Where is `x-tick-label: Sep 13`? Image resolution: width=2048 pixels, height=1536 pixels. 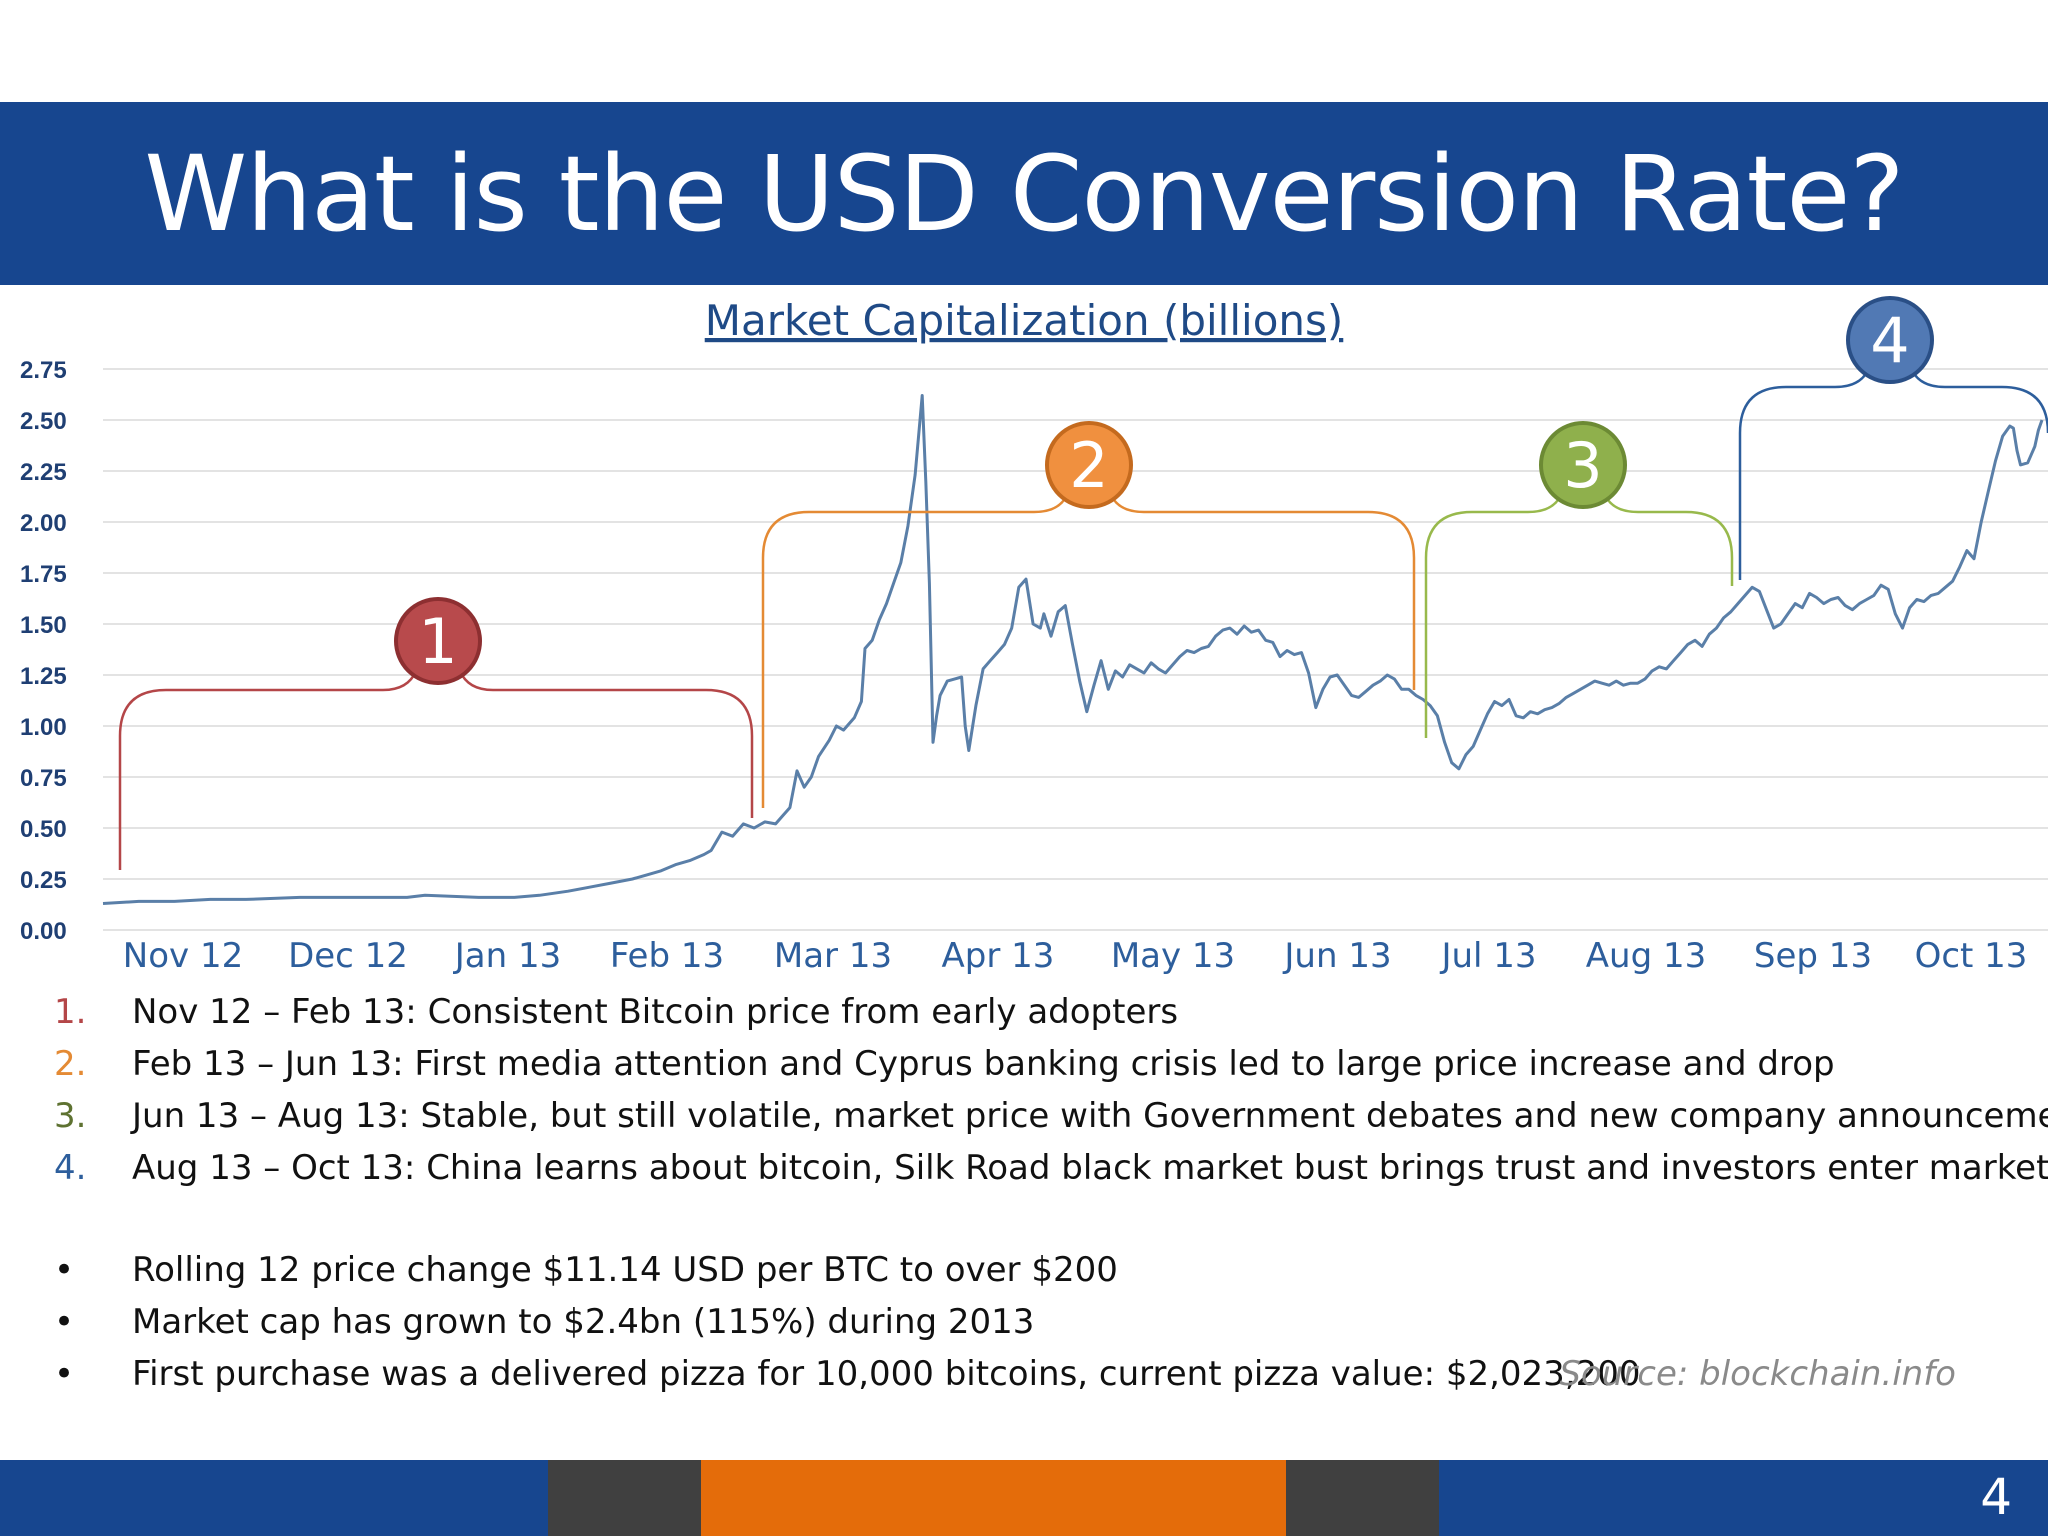
x-tick-label: Sep 13 is located at coordinates (1813, 956).